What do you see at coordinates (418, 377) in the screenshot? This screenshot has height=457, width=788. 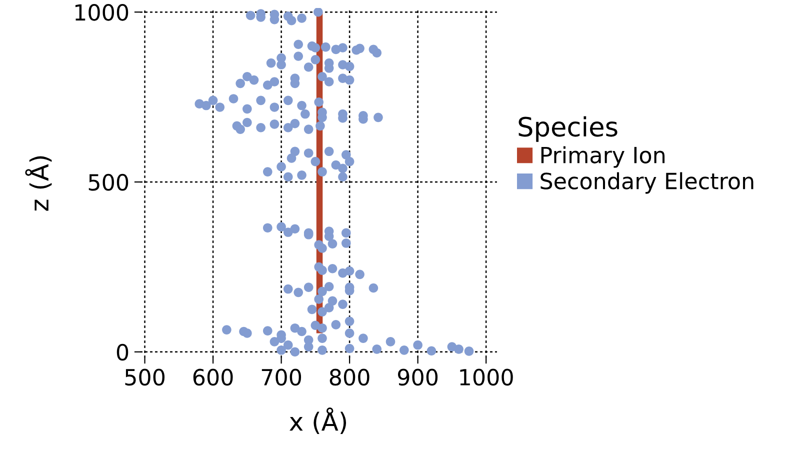 I see `x-tick-label: 900` at bounding box center [418, 377].